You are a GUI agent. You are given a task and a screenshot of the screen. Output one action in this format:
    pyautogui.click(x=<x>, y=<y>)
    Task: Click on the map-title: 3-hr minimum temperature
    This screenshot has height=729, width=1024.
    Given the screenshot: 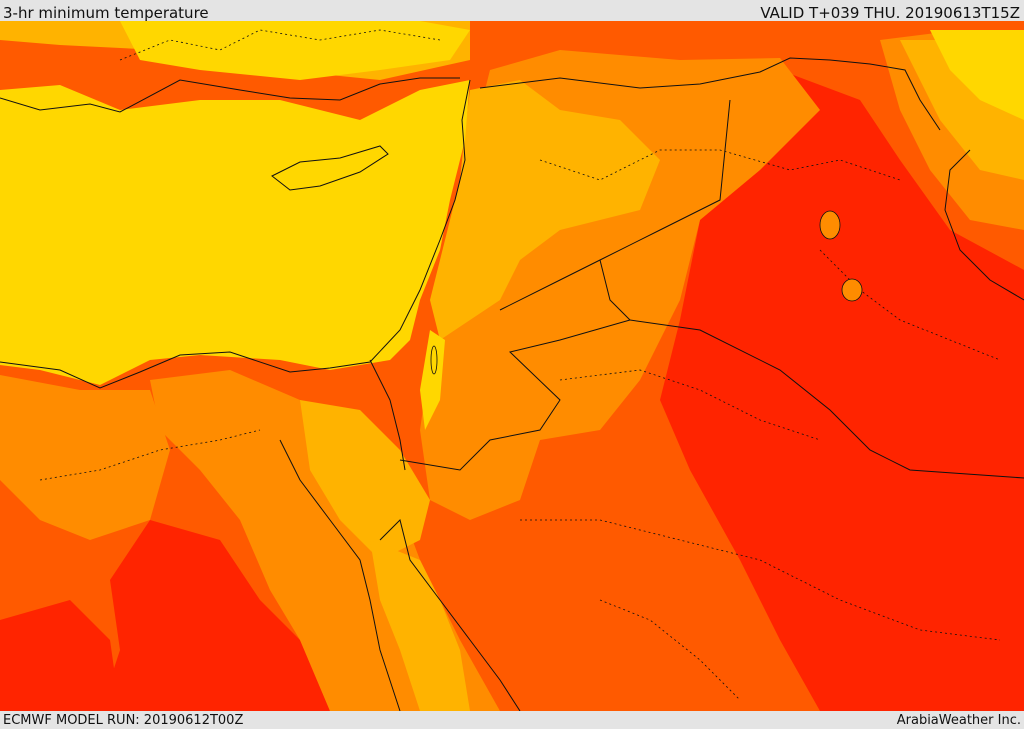 What is the action you would take?
    pyautogui.click(x=106, y=13)
    